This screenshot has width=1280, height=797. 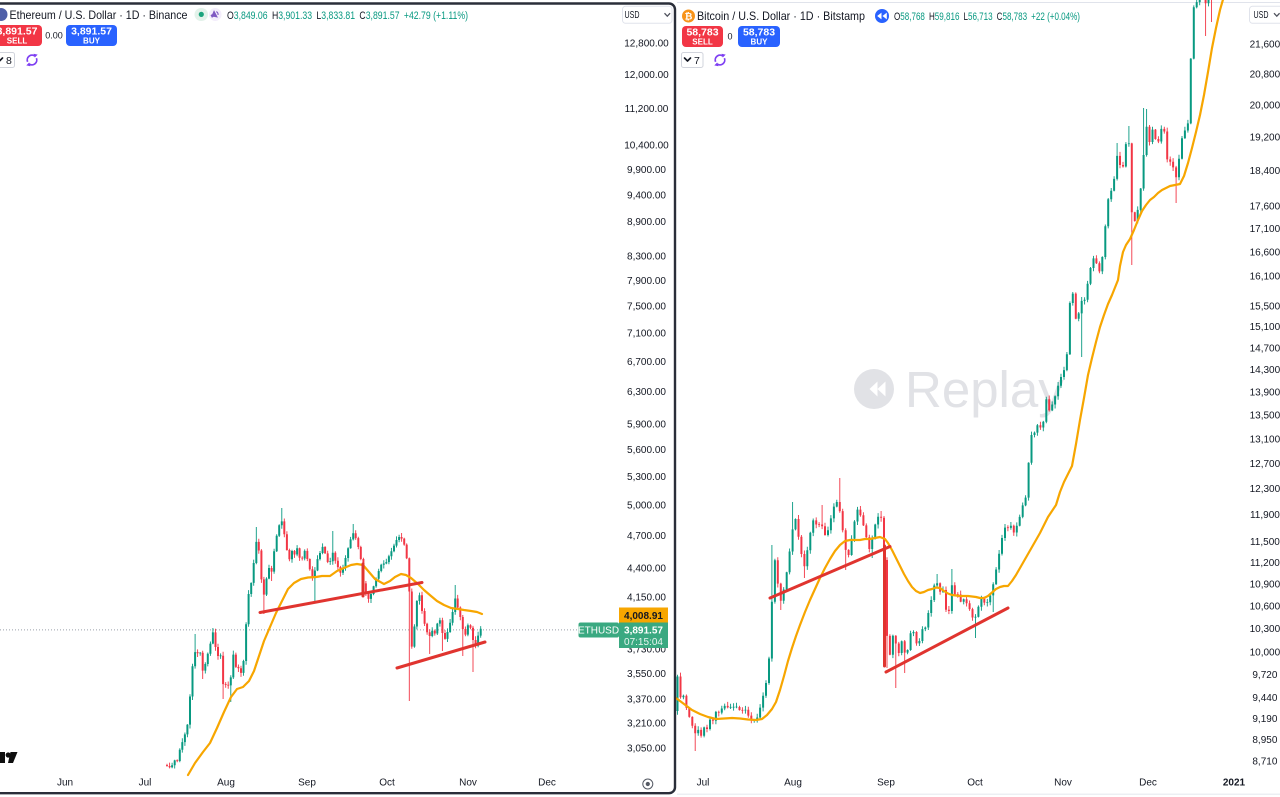 I want to click on svg-text: 4,700.00, so click(x=646, y=536).